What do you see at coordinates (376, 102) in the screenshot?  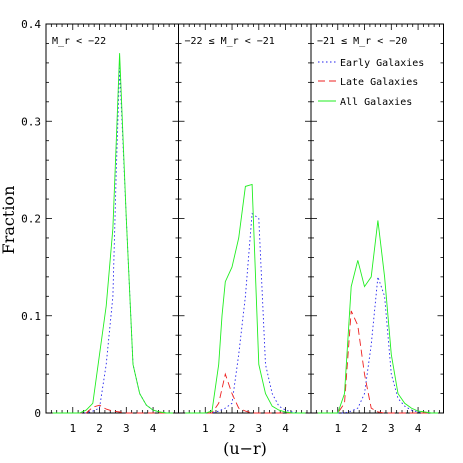 I see `legend-label-all: All Galaxies` at bounding box center [376, 102].